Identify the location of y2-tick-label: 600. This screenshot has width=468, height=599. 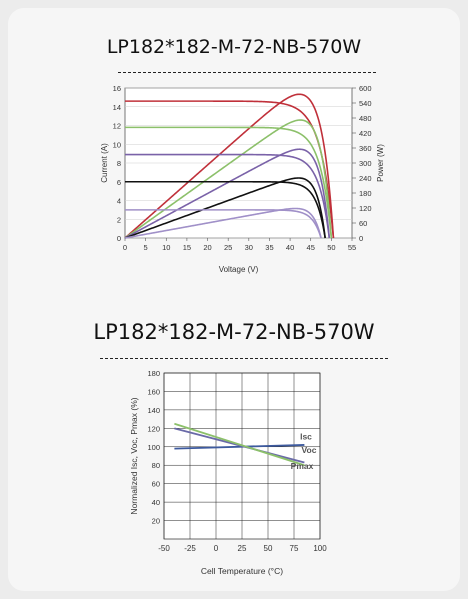
(365, 88).